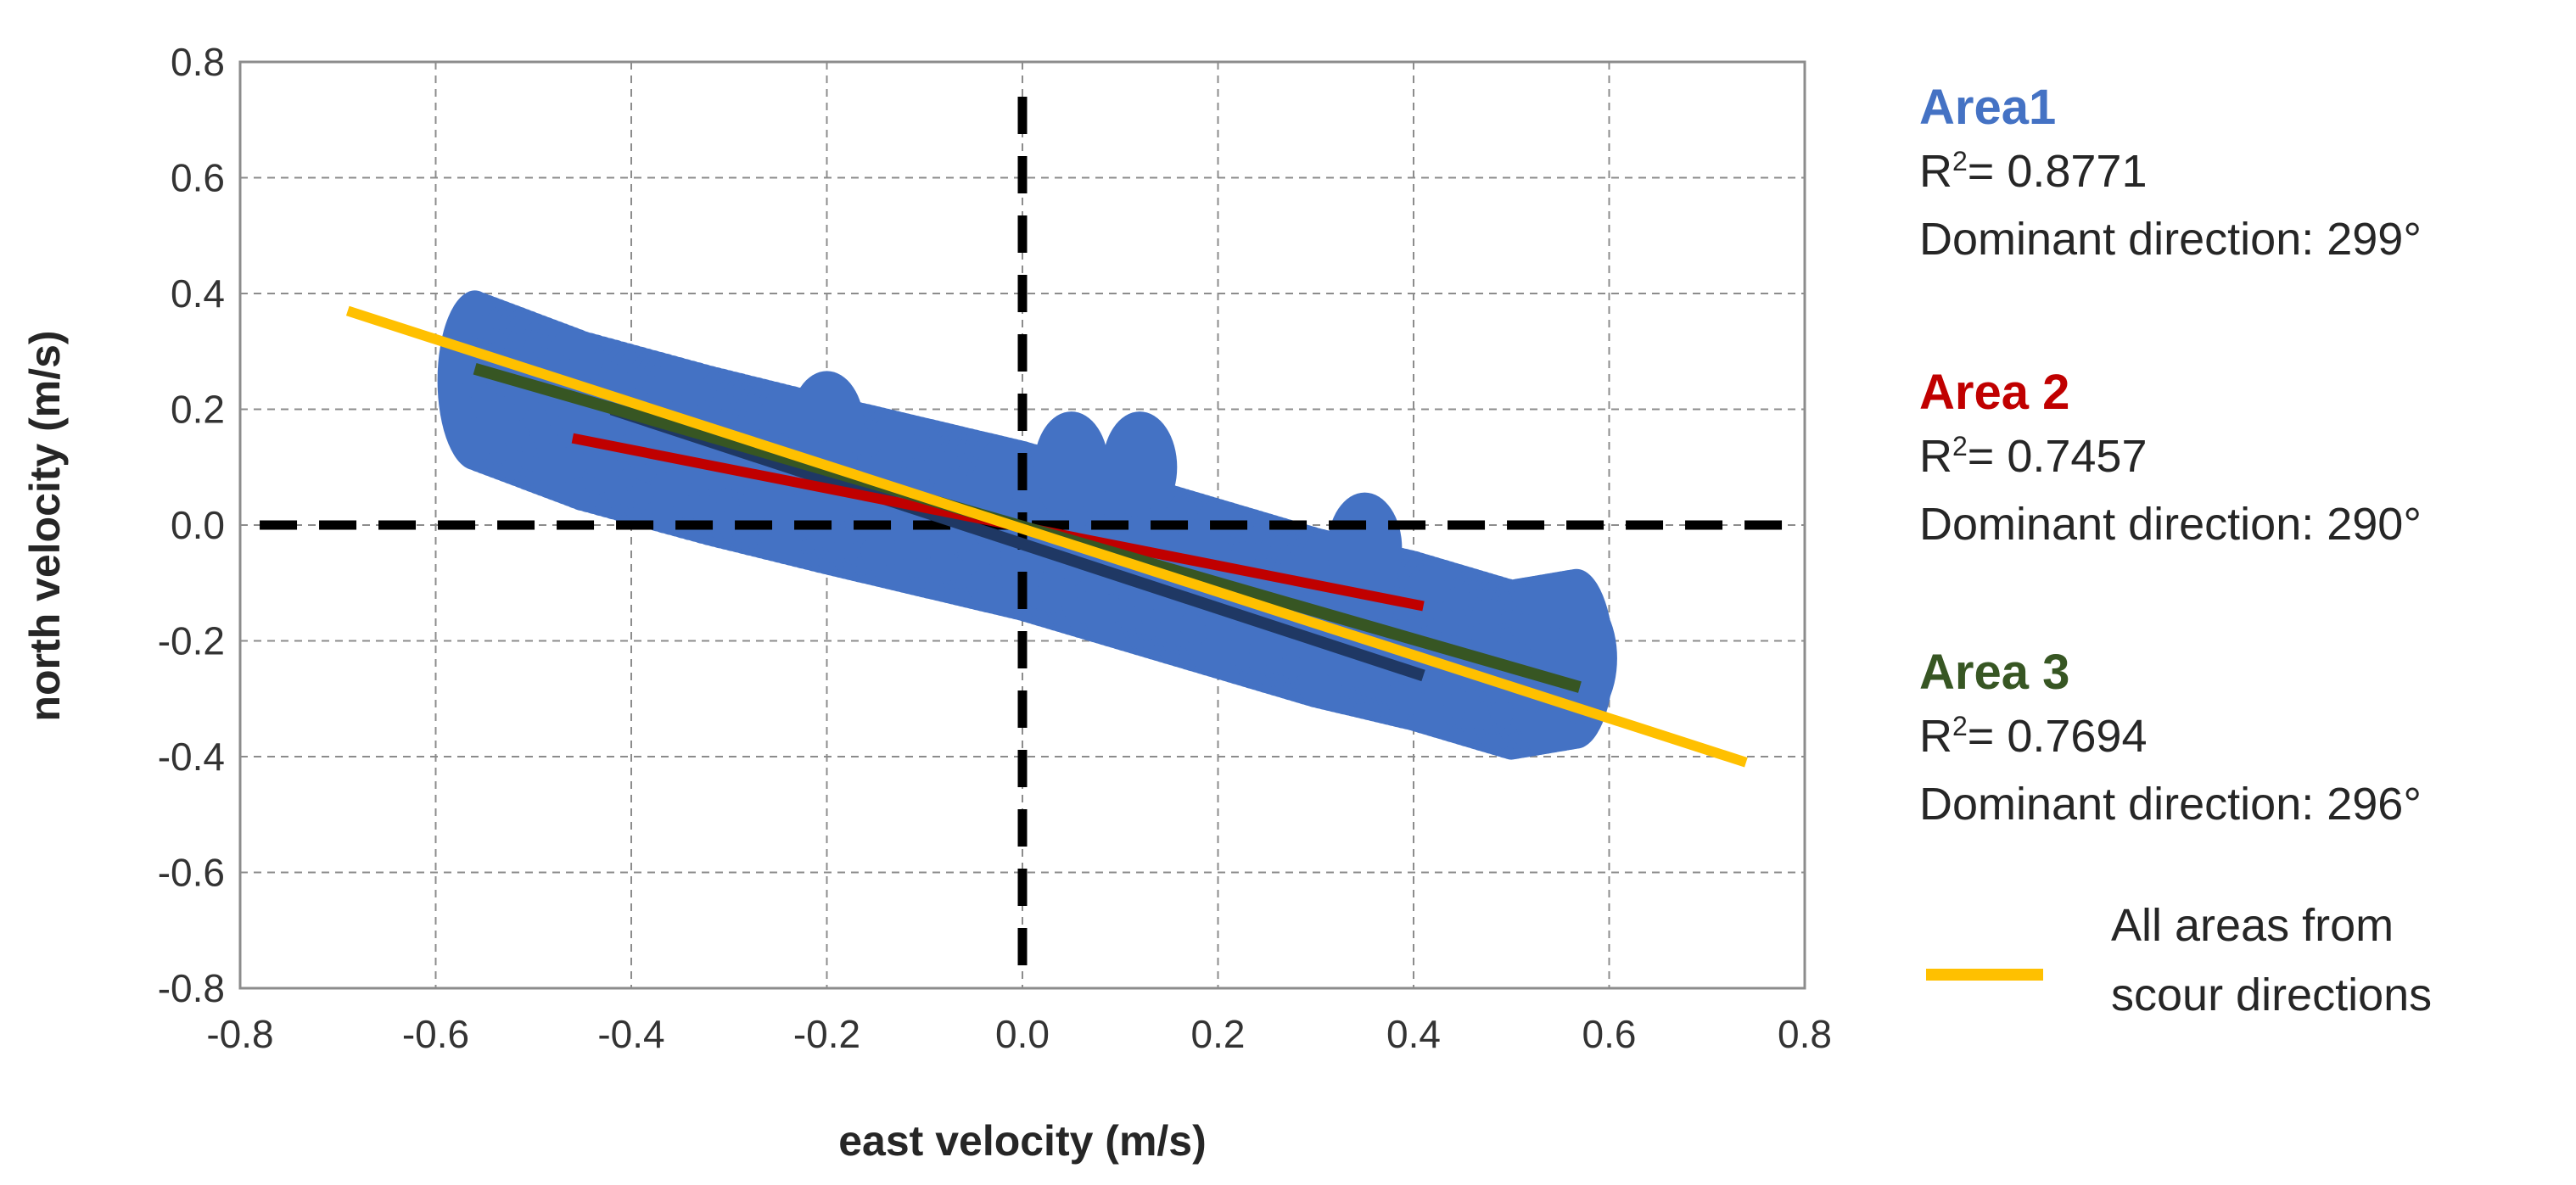 The width and height of the screenshot is (2576, 1185). What do you see at coordinates (2170, 736) in the screenshot?
I see `legend-area3-r2: R2= 0.7694` at bounding box center [2170, 736].